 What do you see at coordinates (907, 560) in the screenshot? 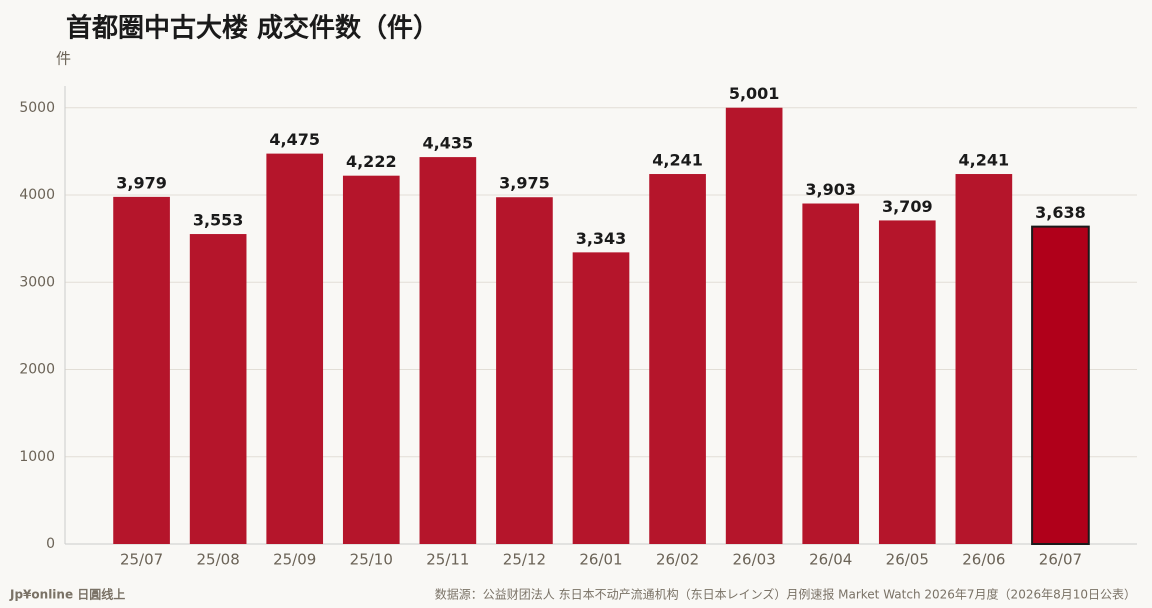
I see `x-tick-label: 26/05` at bounding box center [907, 560].